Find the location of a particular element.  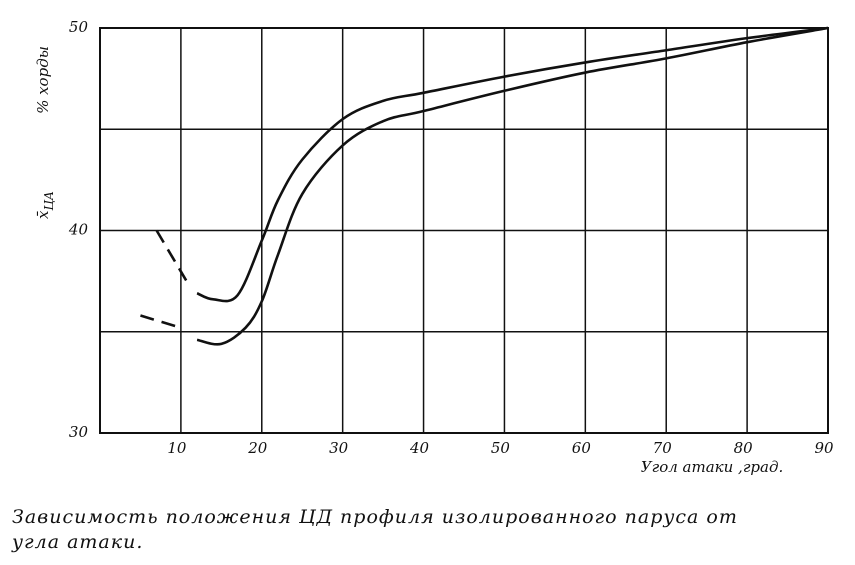

y-axis-label: % хорды is located at coordinates (43, 80).